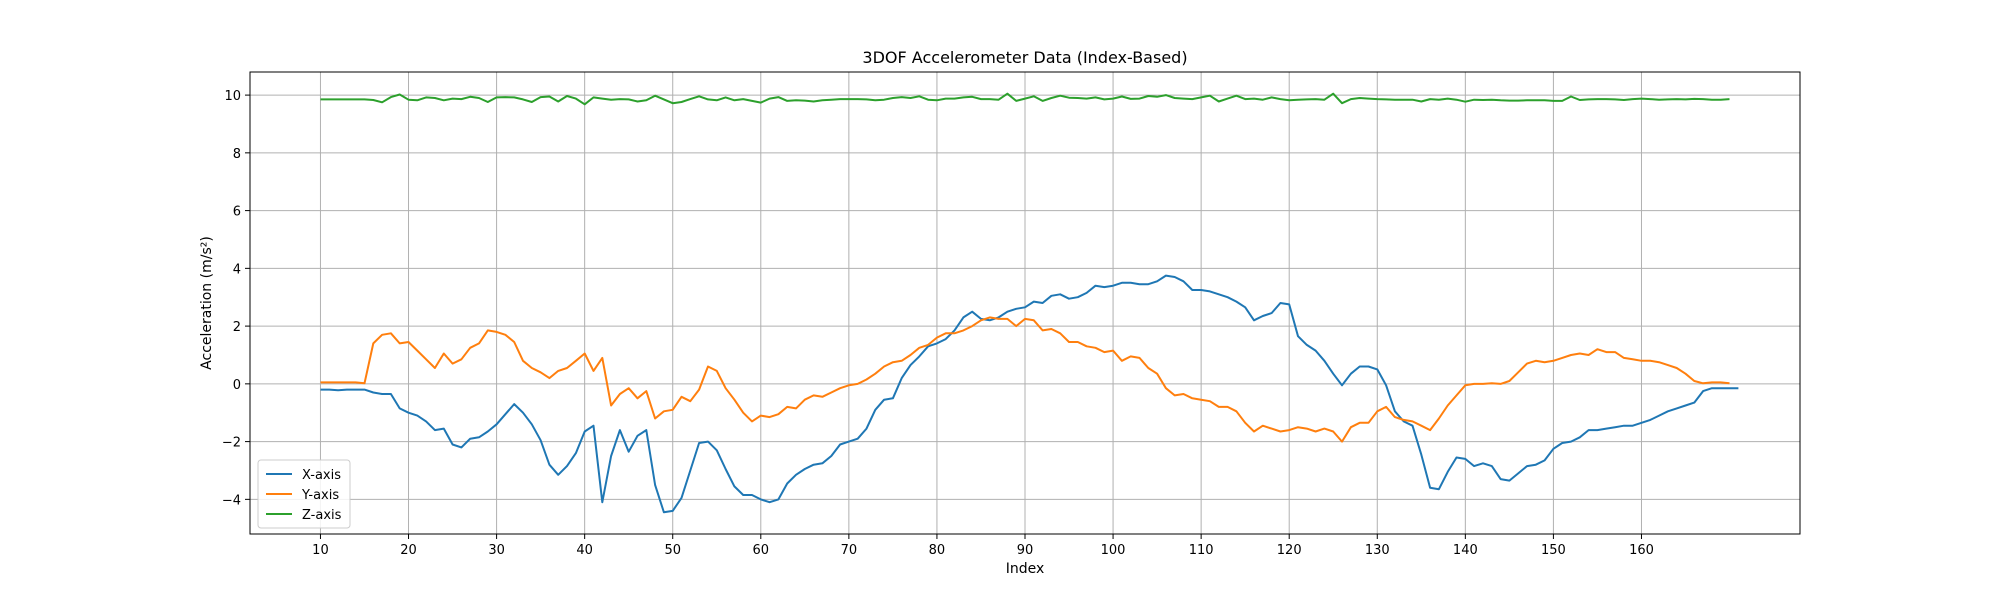 The height and width of the screenshot is (600, 2000). What do you see at coordinates (1377, 550) in the screenshot?
I see `x-tick-label: 130` at bounding box center [1377, 550].